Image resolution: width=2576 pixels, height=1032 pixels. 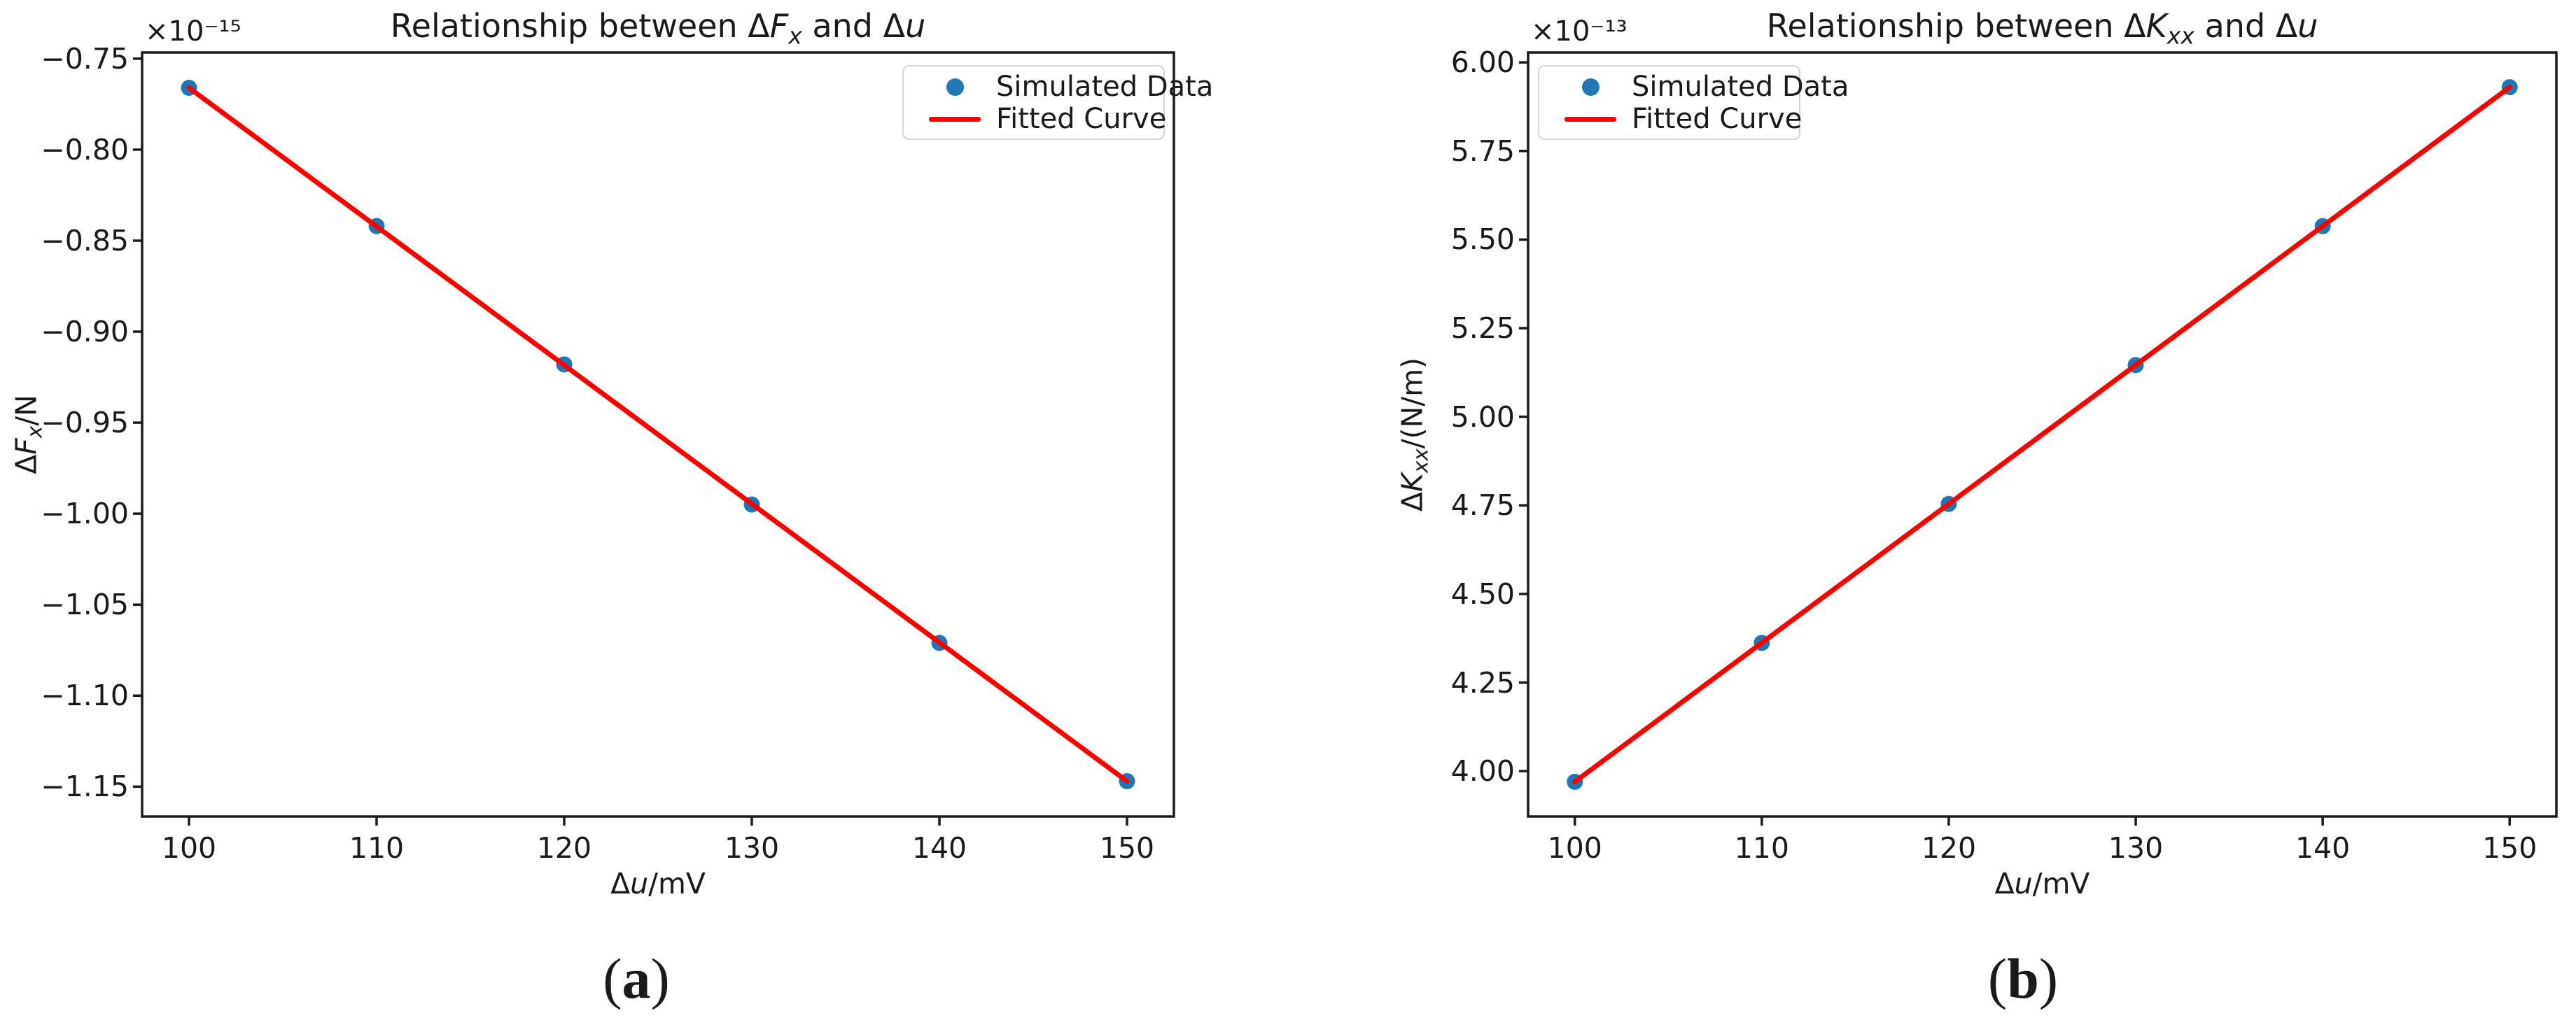 I want to click on y-tick-label: −0.85, so click(x=85, y=240).